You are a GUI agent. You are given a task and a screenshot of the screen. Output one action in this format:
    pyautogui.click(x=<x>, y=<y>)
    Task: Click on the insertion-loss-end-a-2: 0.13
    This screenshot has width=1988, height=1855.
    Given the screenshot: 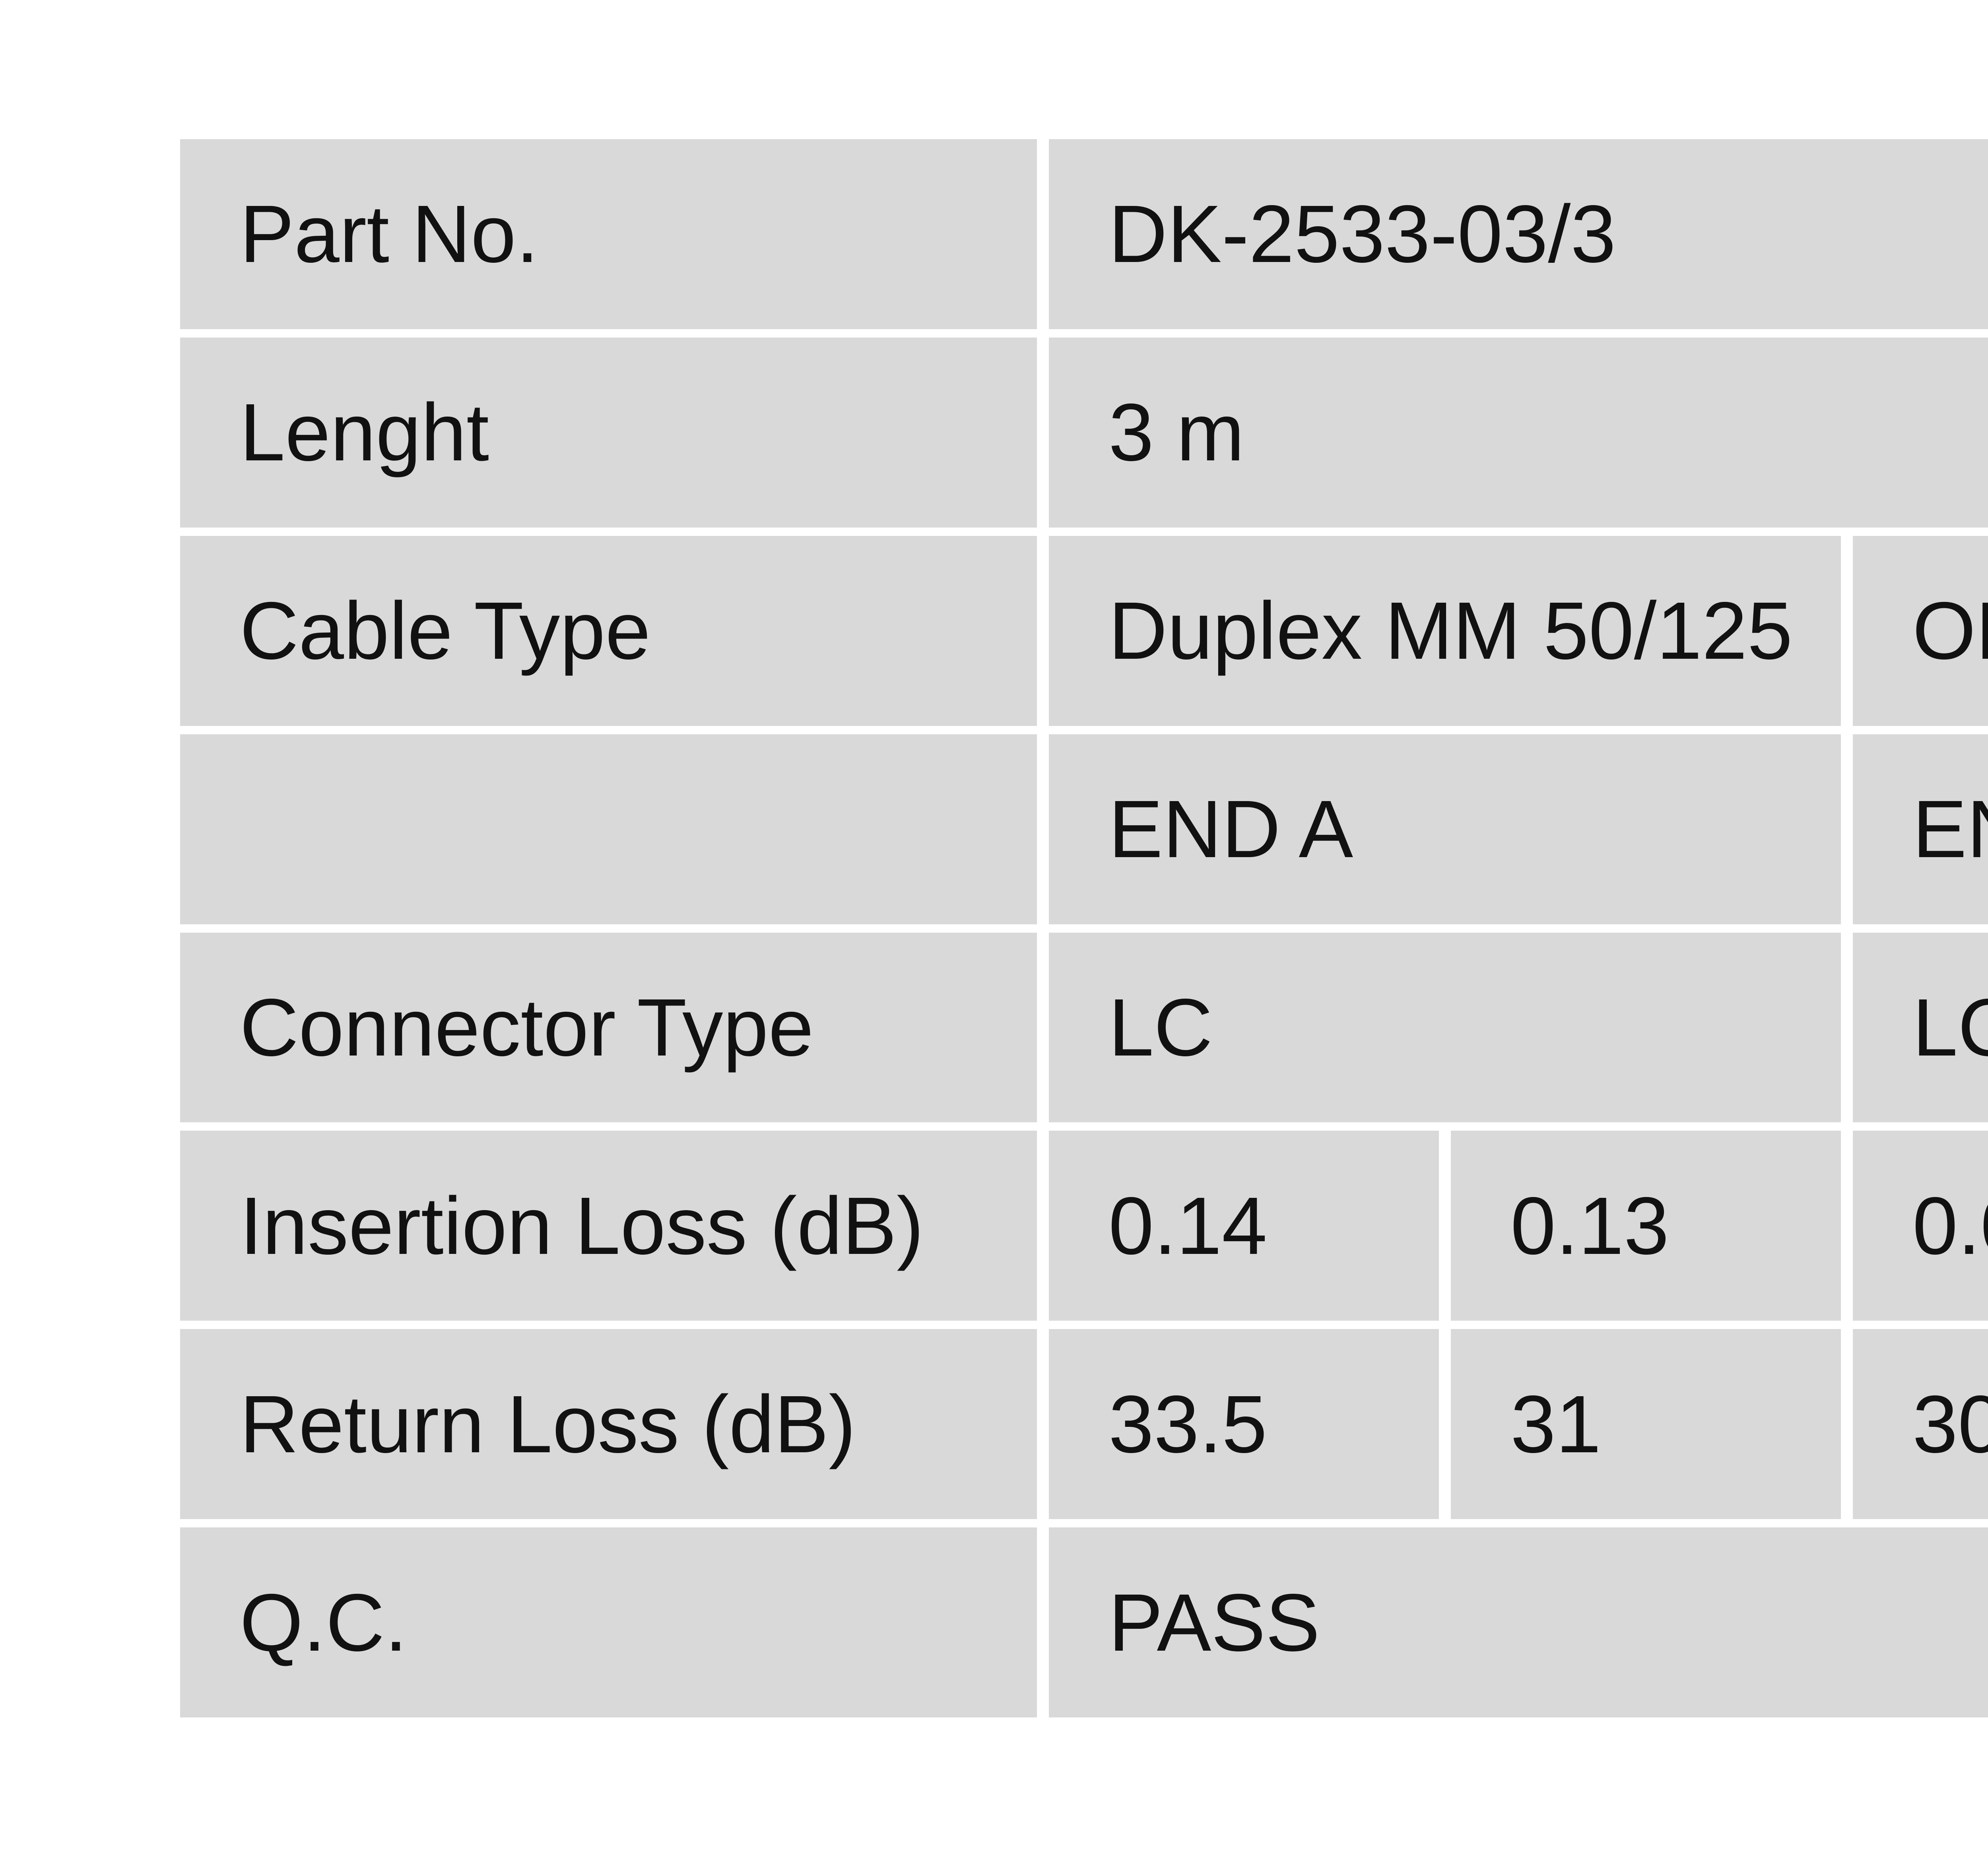 What is the action you would take?
    pyautogui.click(x=1646, y=1226)
    